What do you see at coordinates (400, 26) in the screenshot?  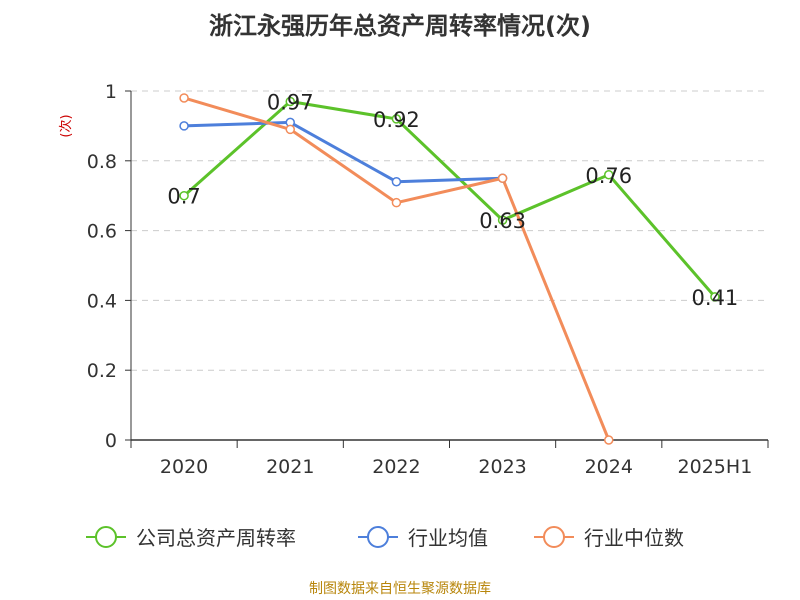 I see `chart-title: 浙江永强历年总资产周转率情况(次)` at bounding box center [400, 26].